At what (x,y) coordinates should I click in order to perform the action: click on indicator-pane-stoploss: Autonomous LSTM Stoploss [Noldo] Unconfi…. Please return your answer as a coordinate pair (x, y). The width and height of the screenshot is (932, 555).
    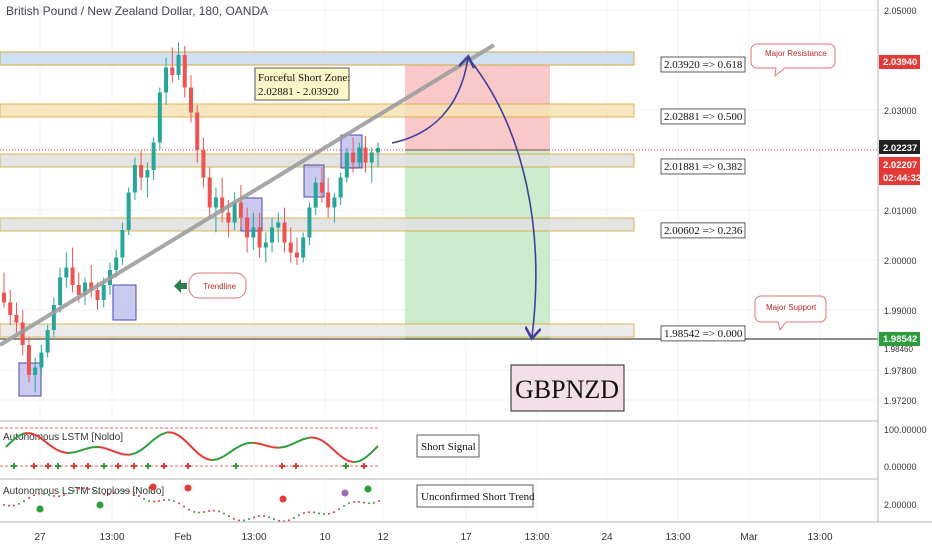
    Looking at the image, I should click on (269, 503).